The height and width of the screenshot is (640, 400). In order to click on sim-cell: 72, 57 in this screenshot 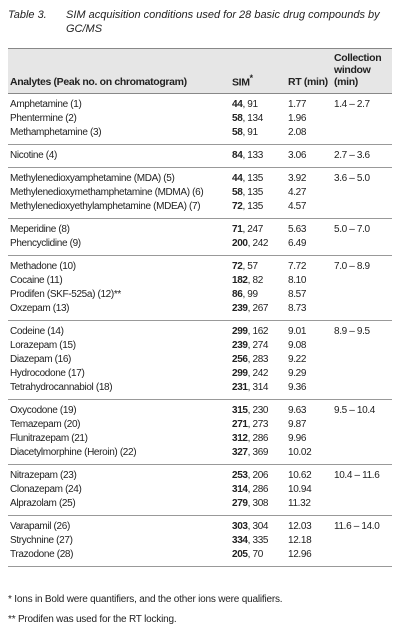, I will do `click(258, 265)`.